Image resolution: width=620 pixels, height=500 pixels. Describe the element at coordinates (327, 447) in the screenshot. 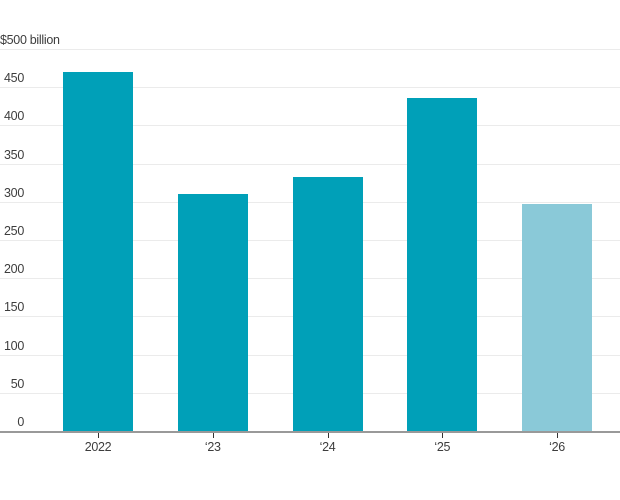

I see `x-tick-label: ‘24` at that location.